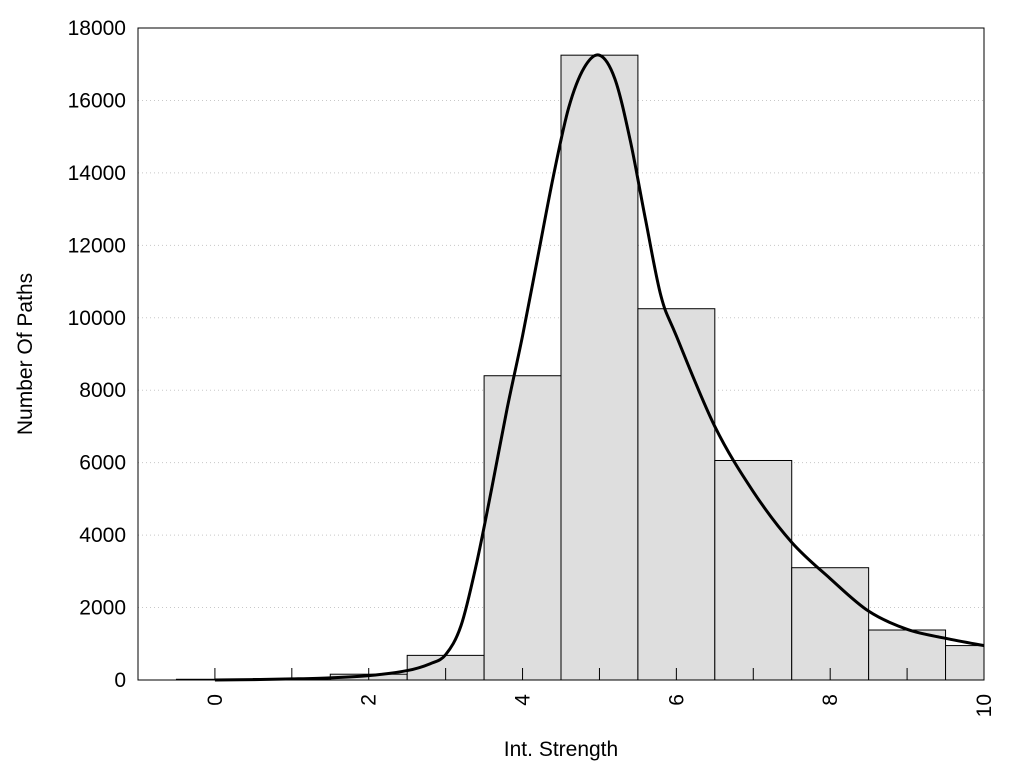  I want to click on y-tick-label: 6000, so click(102, 463).